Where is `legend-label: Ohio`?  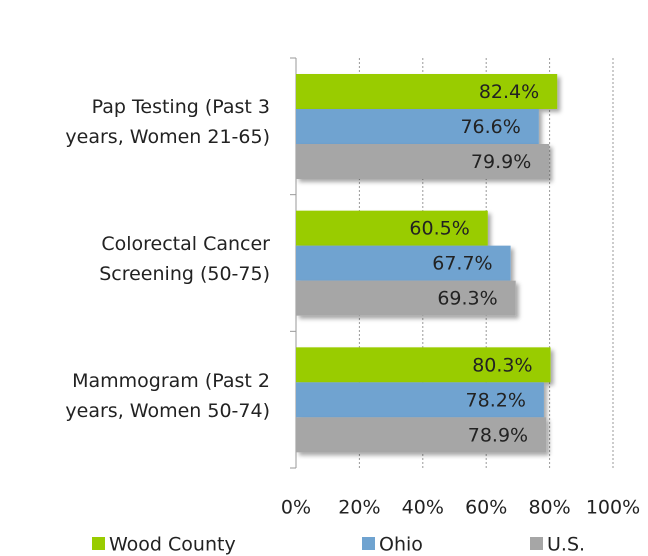 legend-label: Ohio is located at coordinates (401, 545).